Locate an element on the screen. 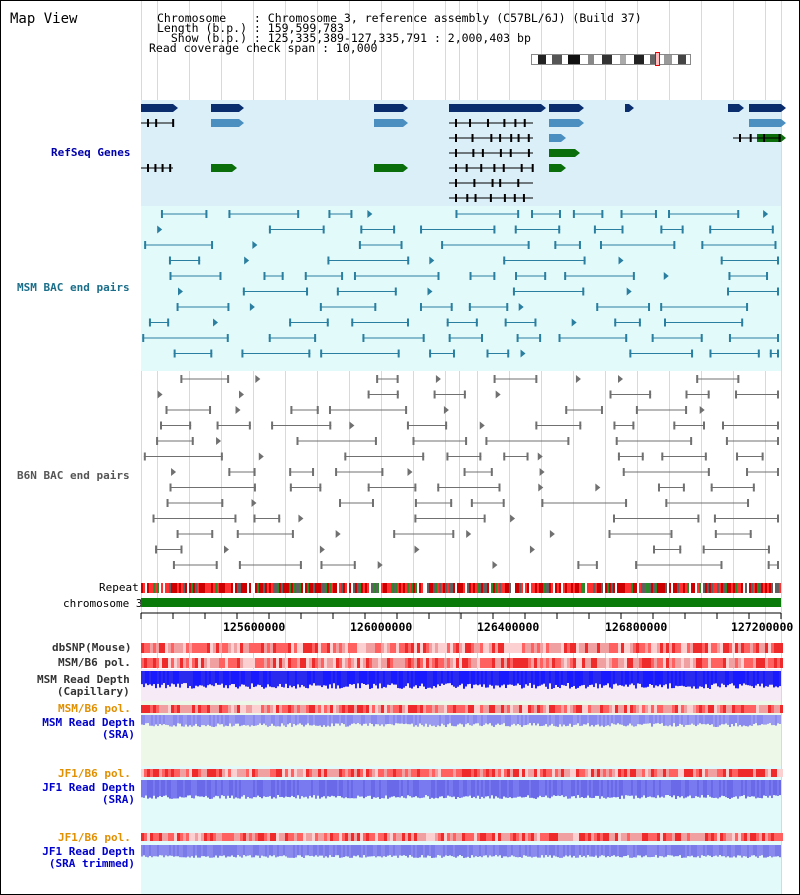 The height and width of the screenshot is (895, 800). jf1-b6-pol2-label: JF1/B6 pol. is located at coordinates (94, 837).